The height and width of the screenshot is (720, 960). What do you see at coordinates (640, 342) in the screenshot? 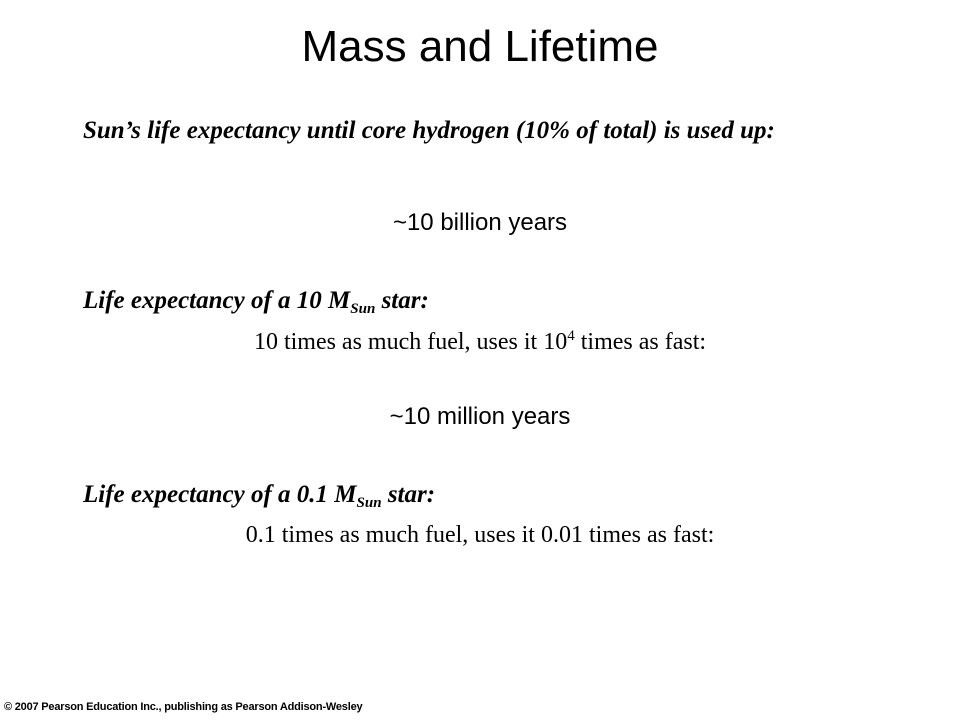
I see `massive-star-detail-suffix: times as fast:` at bounding box center [640, 342].